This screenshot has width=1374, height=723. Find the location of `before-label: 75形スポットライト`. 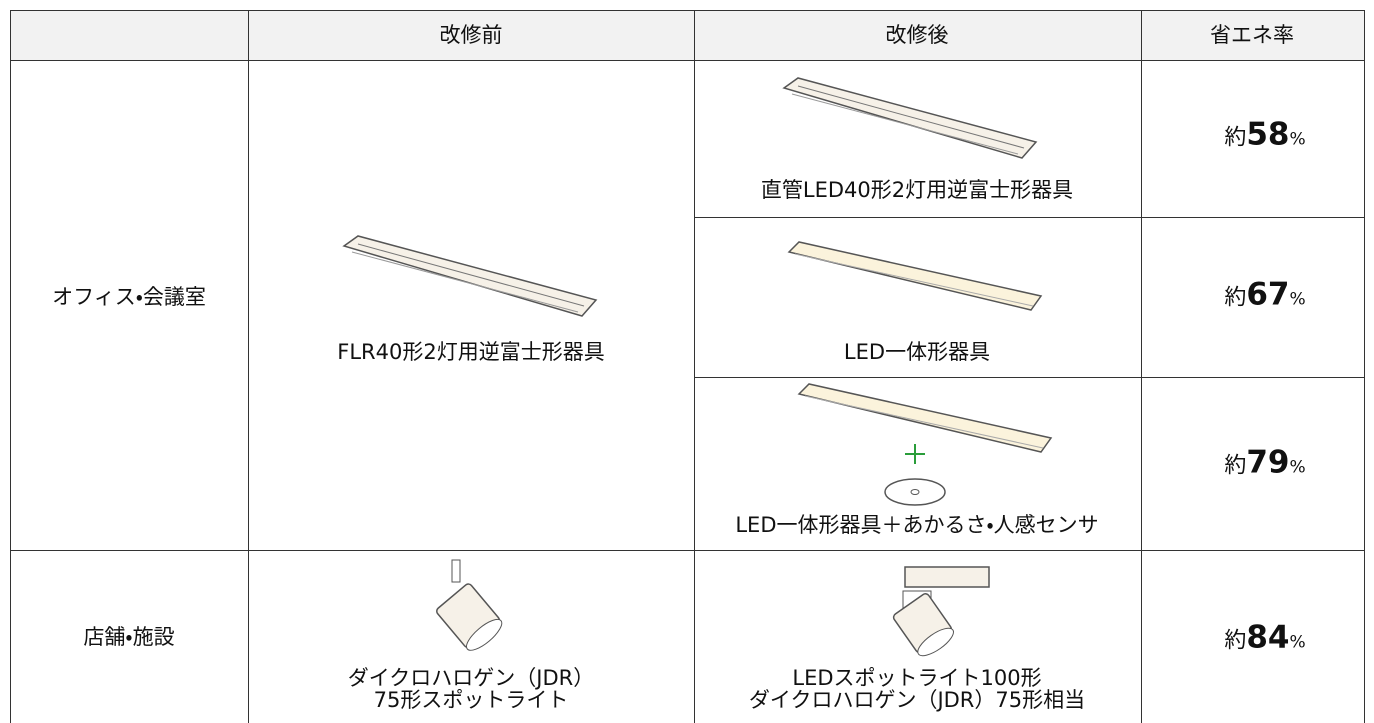

before-label: 75形スポットライト is located at coordinates (471, 700).